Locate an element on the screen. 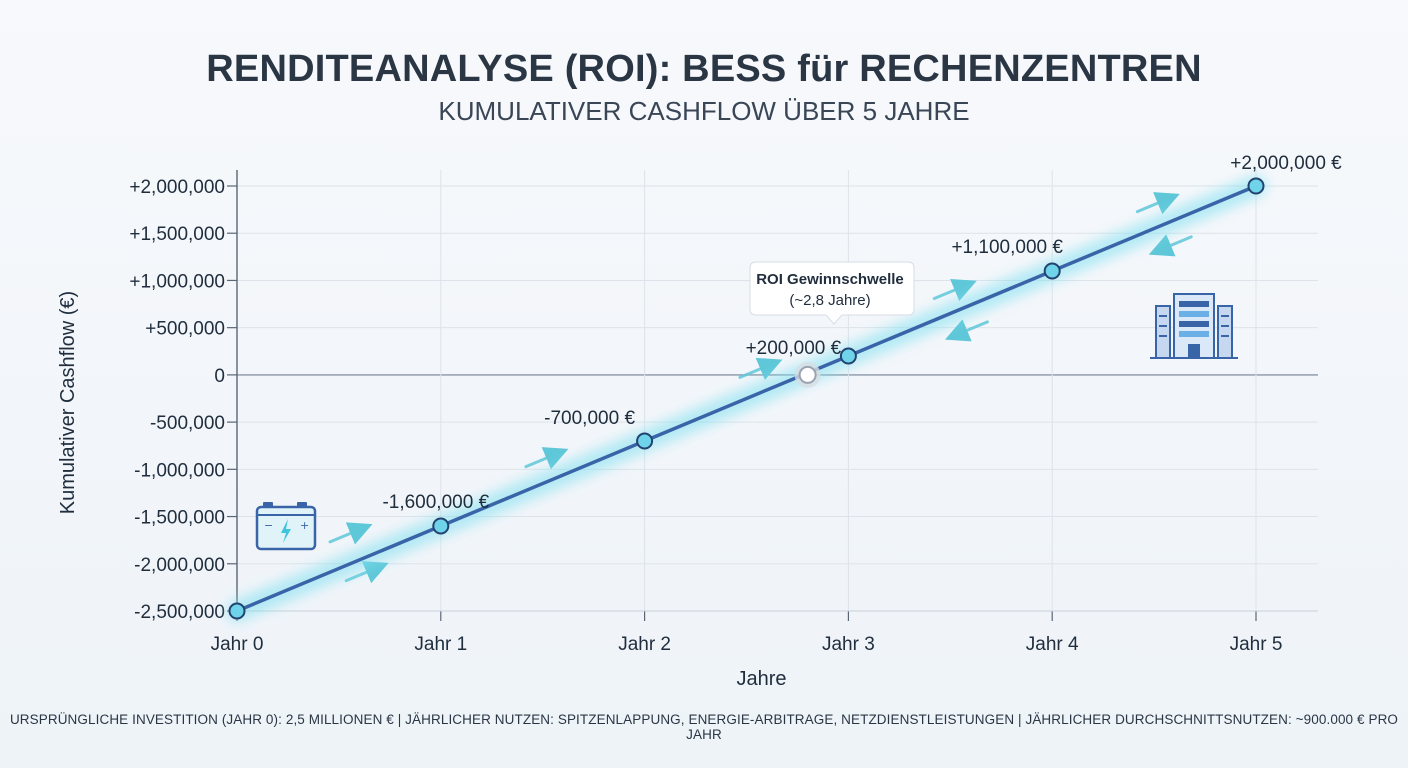  y-tick-label: -2,000,000 is located at coordinates (179, 565).